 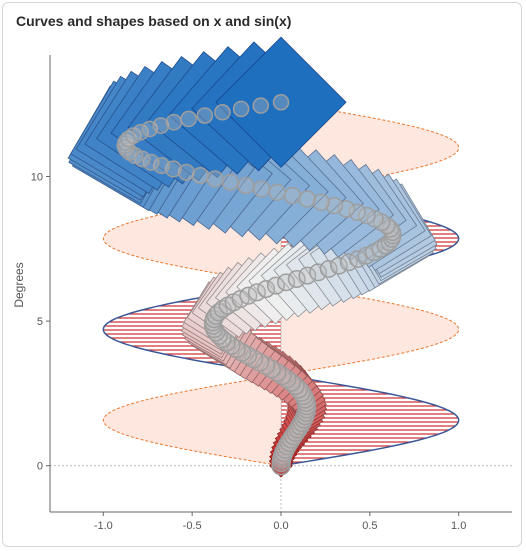 I want to click on y-axis-label: Degrees, so click(x=19, y=284).